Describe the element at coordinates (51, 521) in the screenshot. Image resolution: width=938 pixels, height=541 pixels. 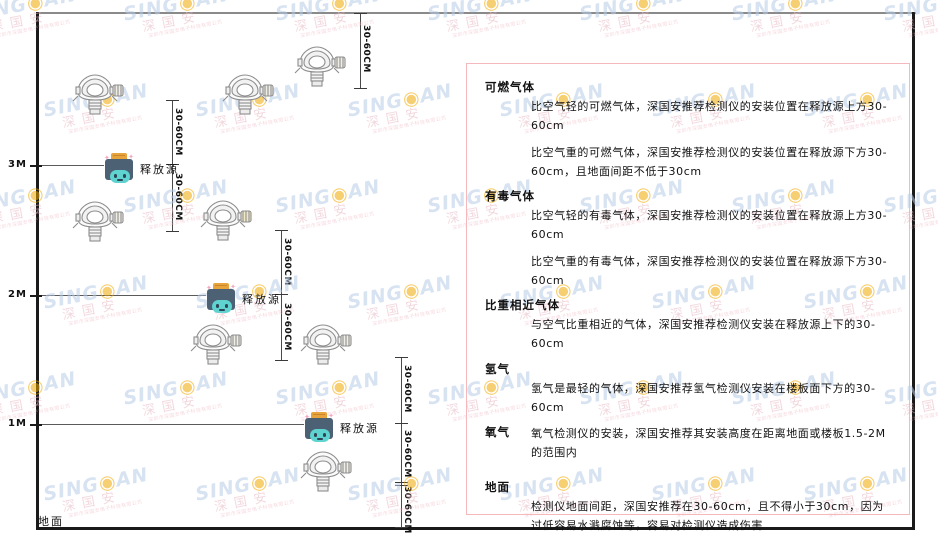
I see `ground-label: 地面` at that location.